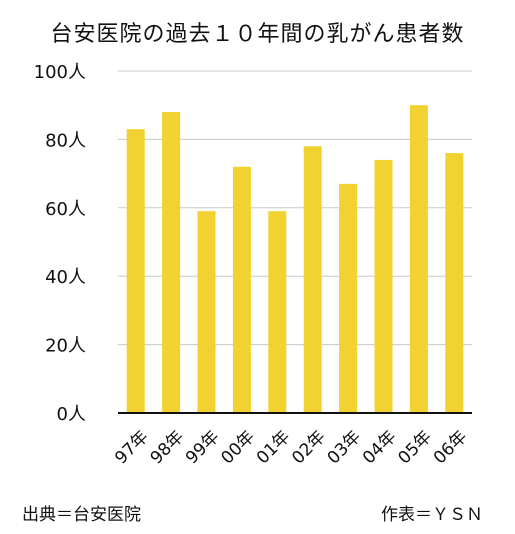 Image resolution: width=515 pixels, height=534 pixels. I want to click on x-tick-label: 99年, so click(202, 447).